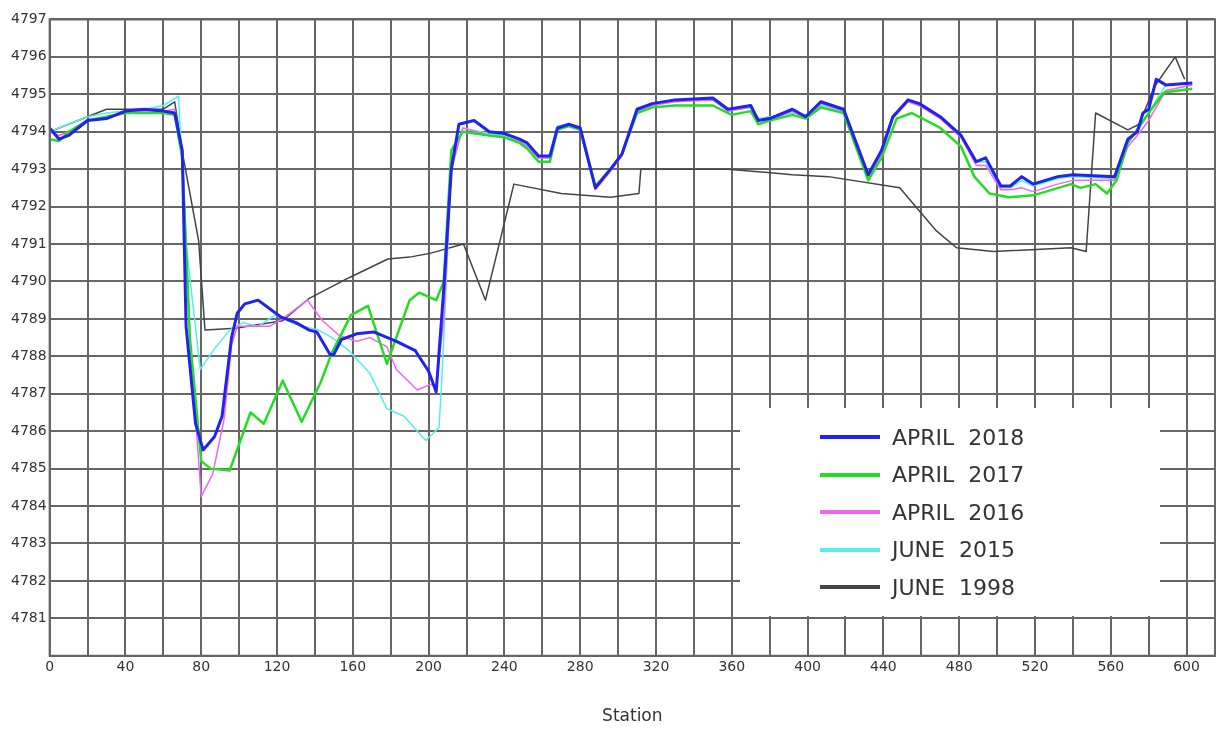  What do you see at coordinates (28, 280) in the screenshot?
I see `y-tick-label: 4790` at bounding box center [28, 280].